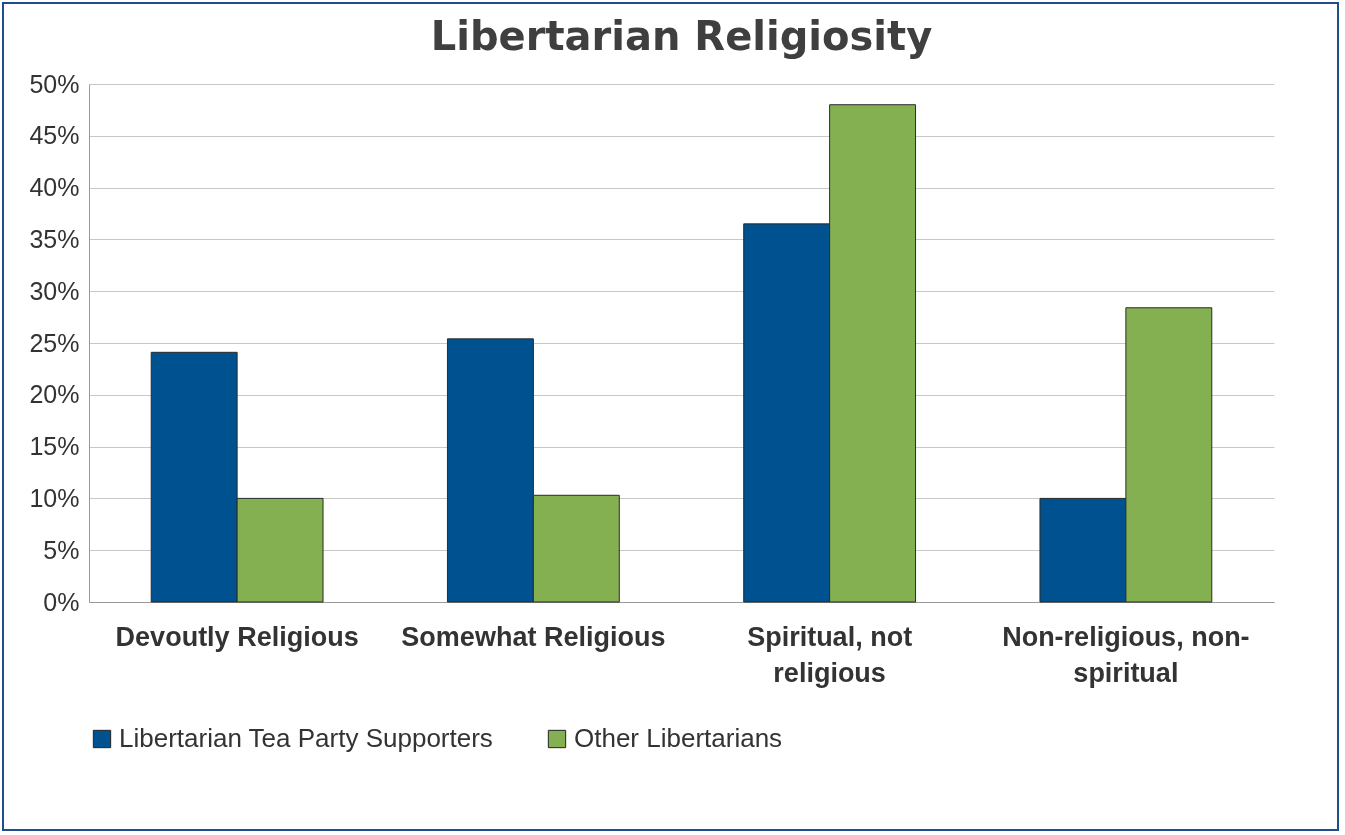  What do you see at coordinates (54, 238) in the screenshot?
I see `y-tick-label: 35%` at bounding box center [54, 238].